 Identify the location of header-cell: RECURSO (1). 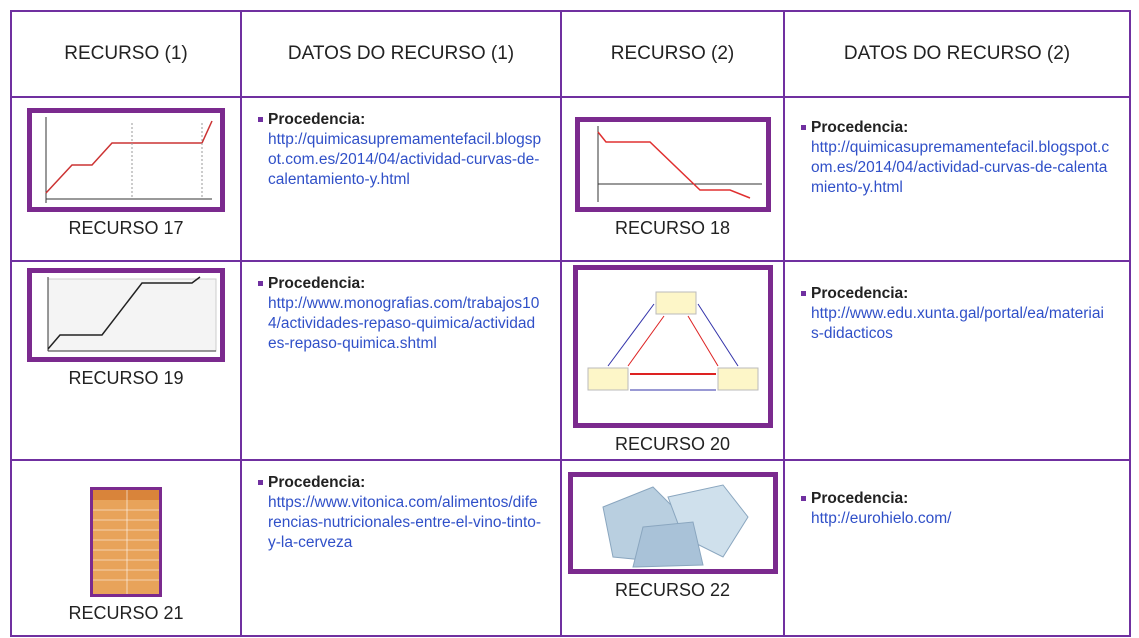
(126, 54).